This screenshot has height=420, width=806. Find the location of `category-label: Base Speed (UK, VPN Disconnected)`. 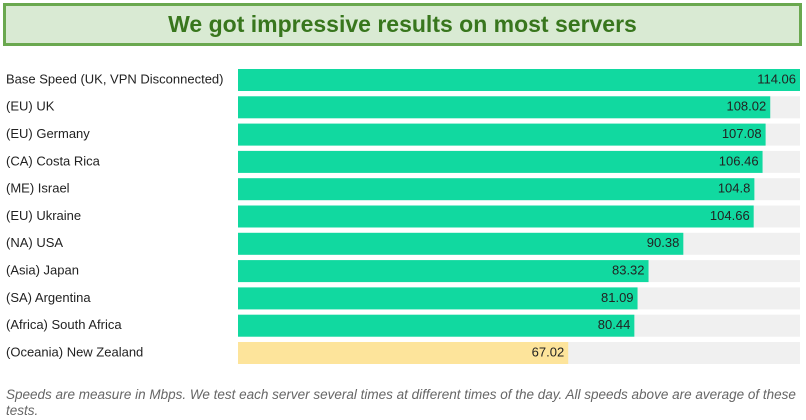

category-label: Base Speed (UK, VPN Disconnected) is located at coordinates (115, 78).